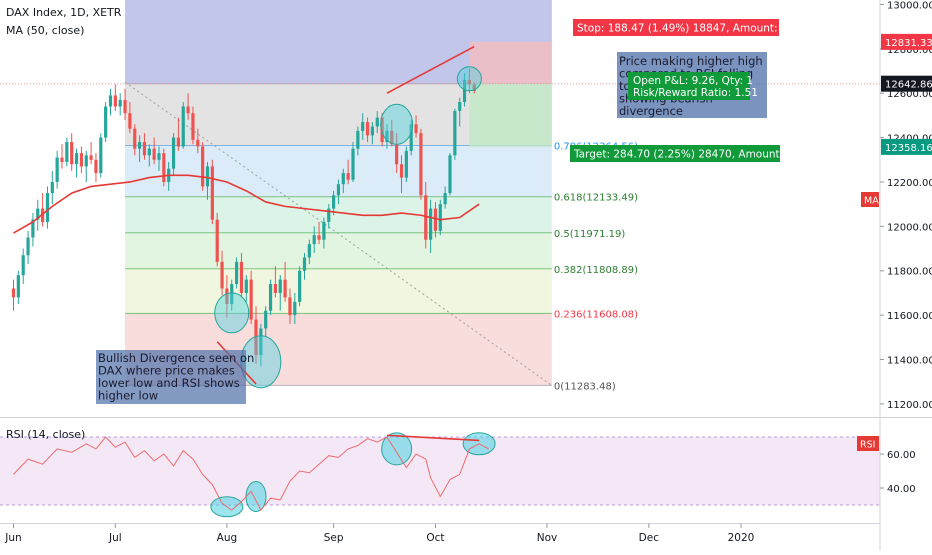  I want to click on stop-label-box, so click(676, 27).